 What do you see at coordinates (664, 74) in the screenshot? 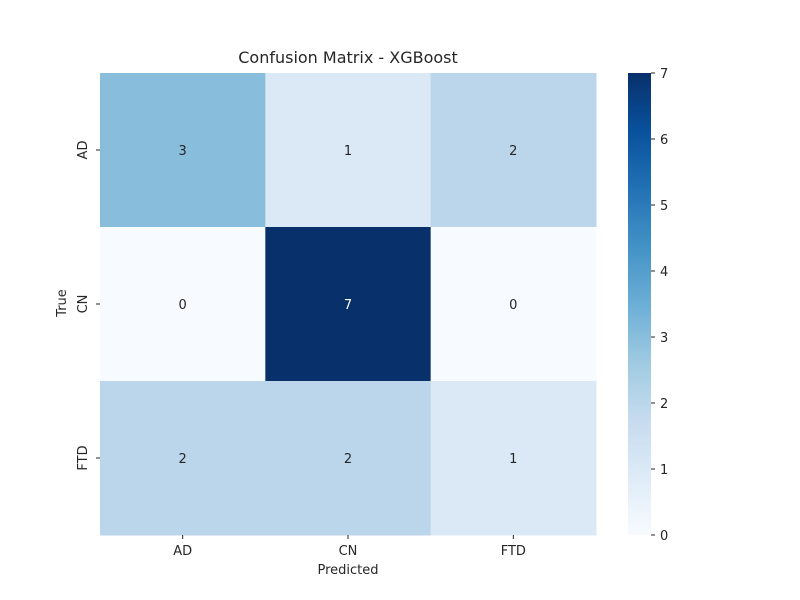
I see `colorbar-tick-label: 7` at bounding box center [664, 74].